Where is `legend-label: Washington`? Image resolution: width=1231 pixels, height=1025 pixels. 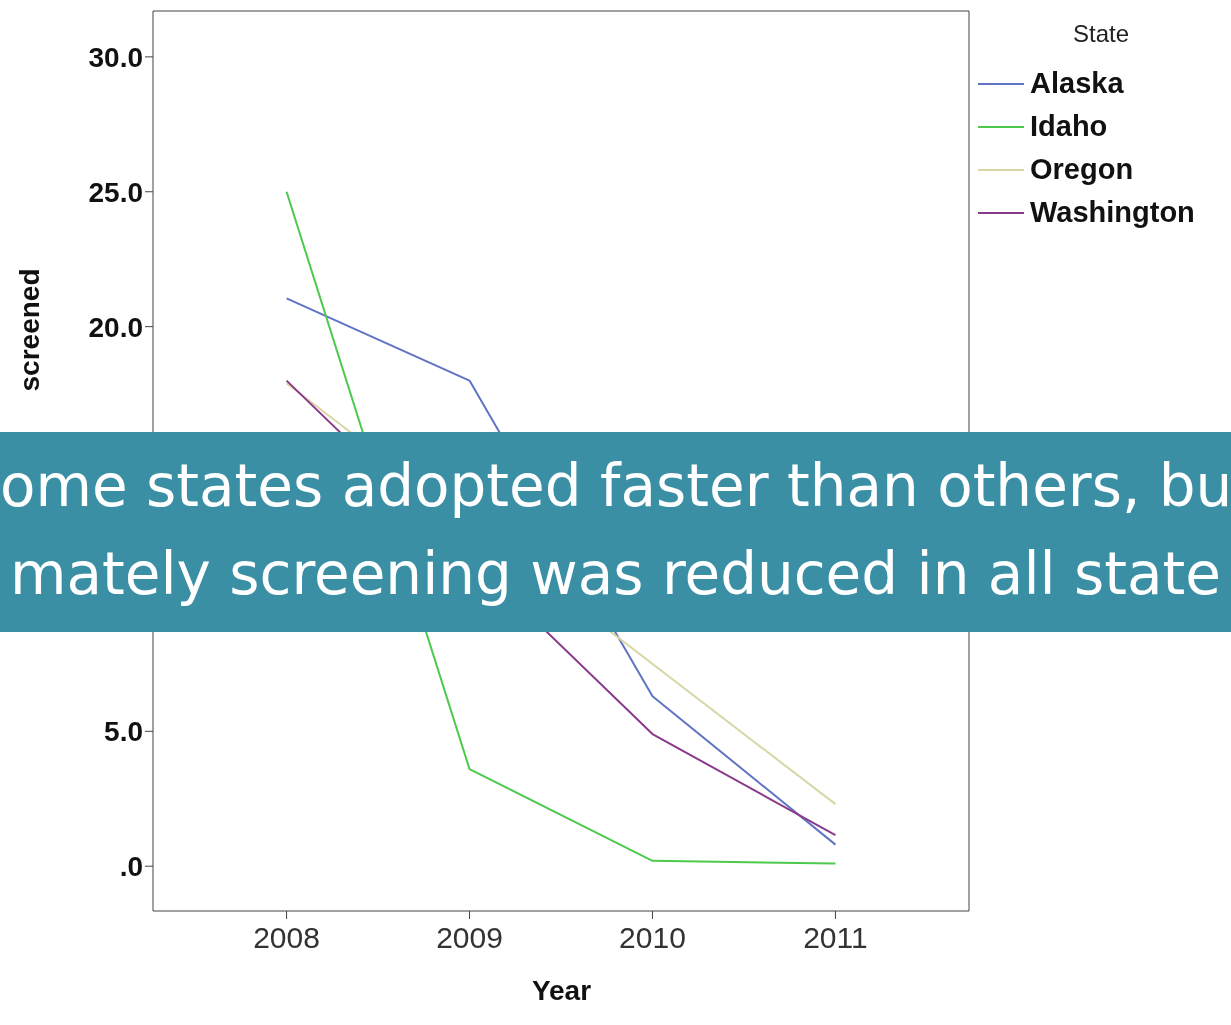 legend-label: Washington is located at coordinates (1112, 212).